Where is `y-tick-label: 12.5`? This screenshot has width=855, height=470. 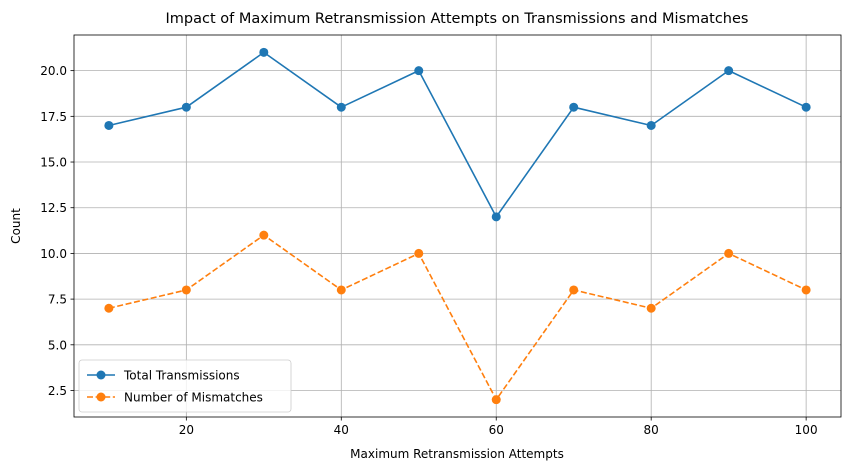
y-tick-label: 12.5 is located at coordinates (53, 208).